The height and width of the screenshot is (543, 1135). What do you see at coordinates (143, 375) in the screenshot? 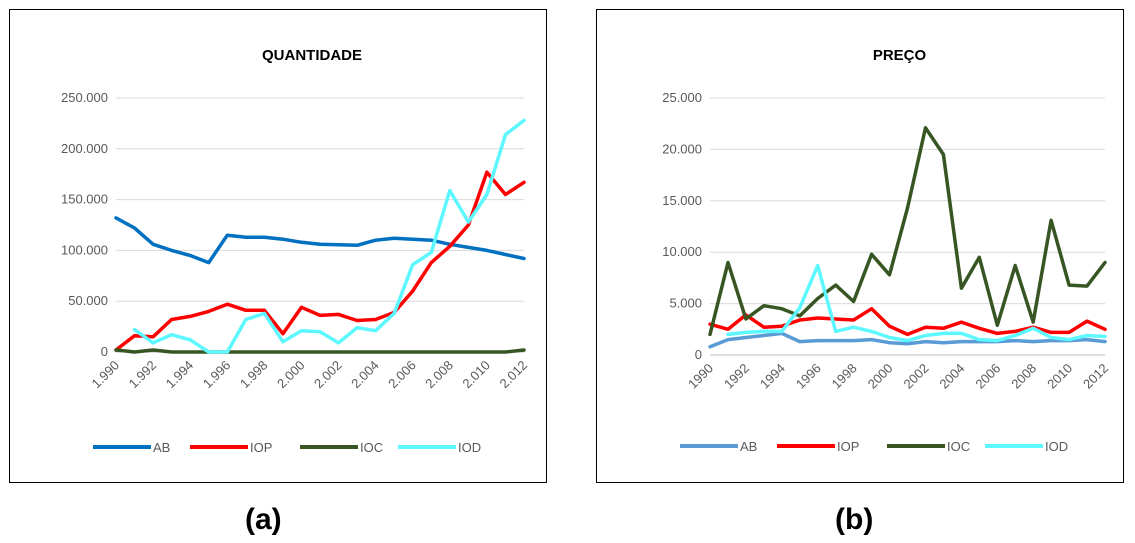
I see `x-tick-label: 1.992` at bounding box center [143, 375].